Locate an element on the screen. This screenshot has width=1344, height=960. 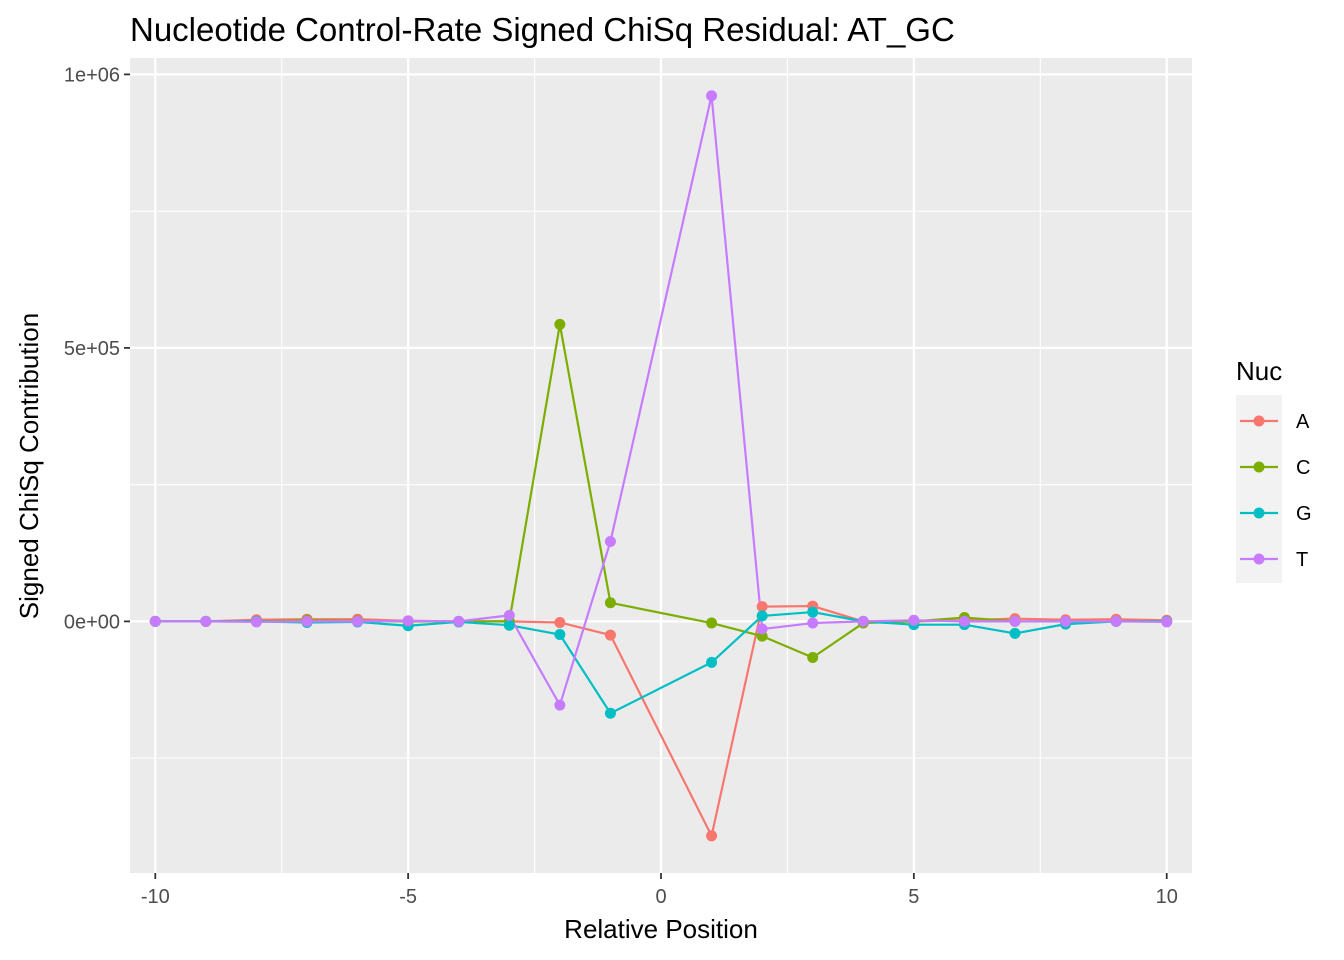
legend-title: Nuc is located at coordinates (1259, 371).